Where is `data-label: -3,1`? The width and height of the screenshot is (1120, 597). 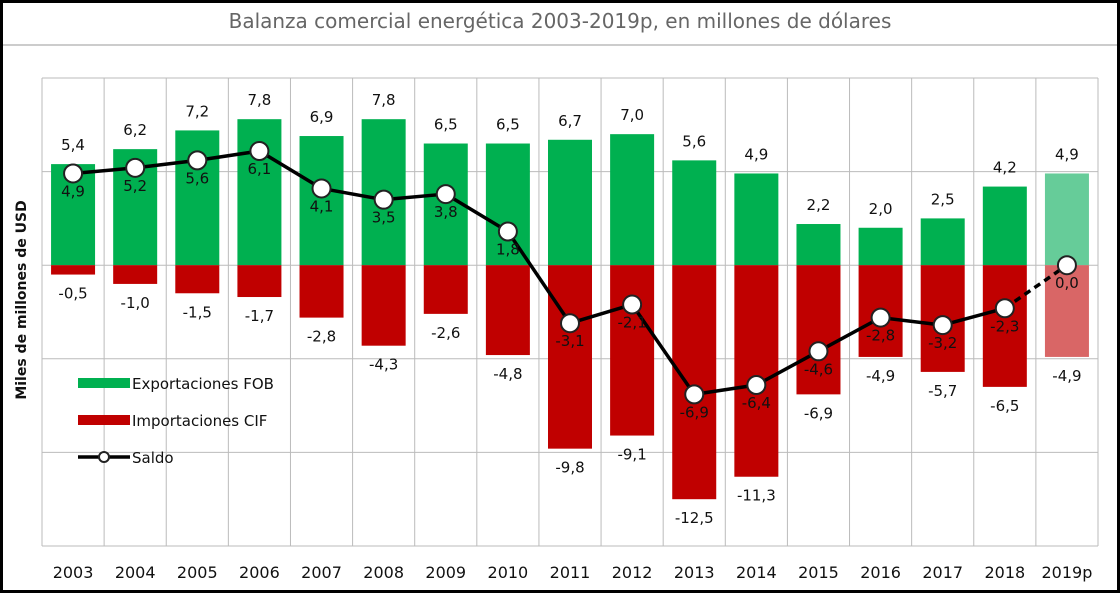
data-label: -3,1 is located at coordinates (569, 341).